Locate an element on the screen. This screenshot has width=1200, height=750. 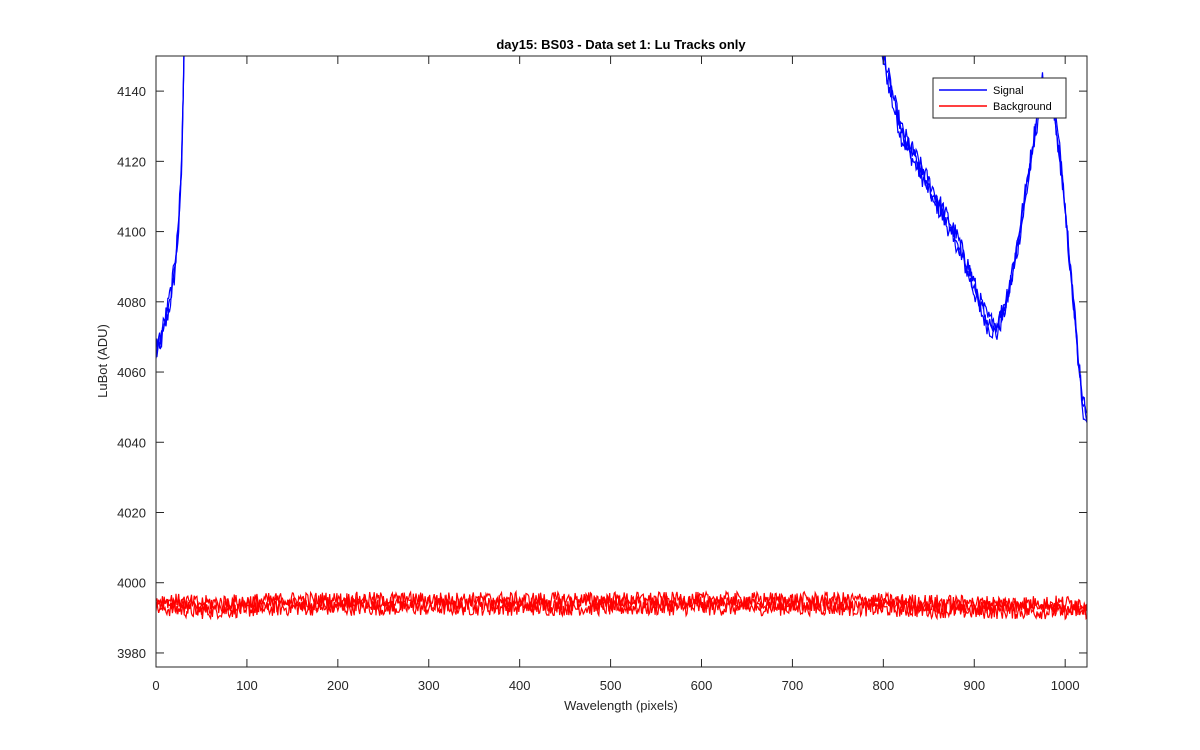
x-tick-label: 1000 is located at coordinates (1065, 685).